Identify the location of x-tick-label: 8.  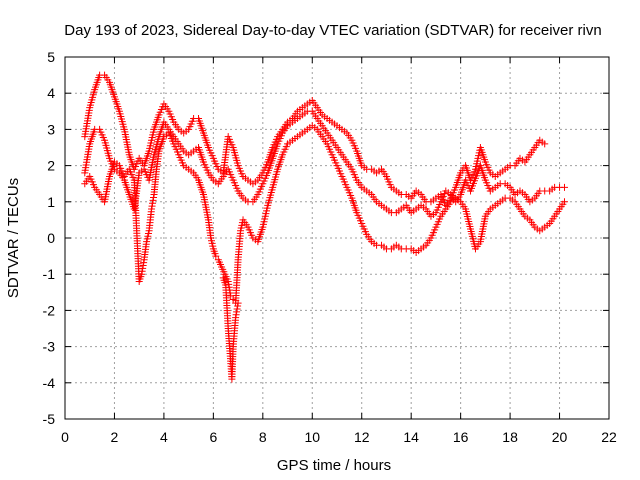
(263, 437).